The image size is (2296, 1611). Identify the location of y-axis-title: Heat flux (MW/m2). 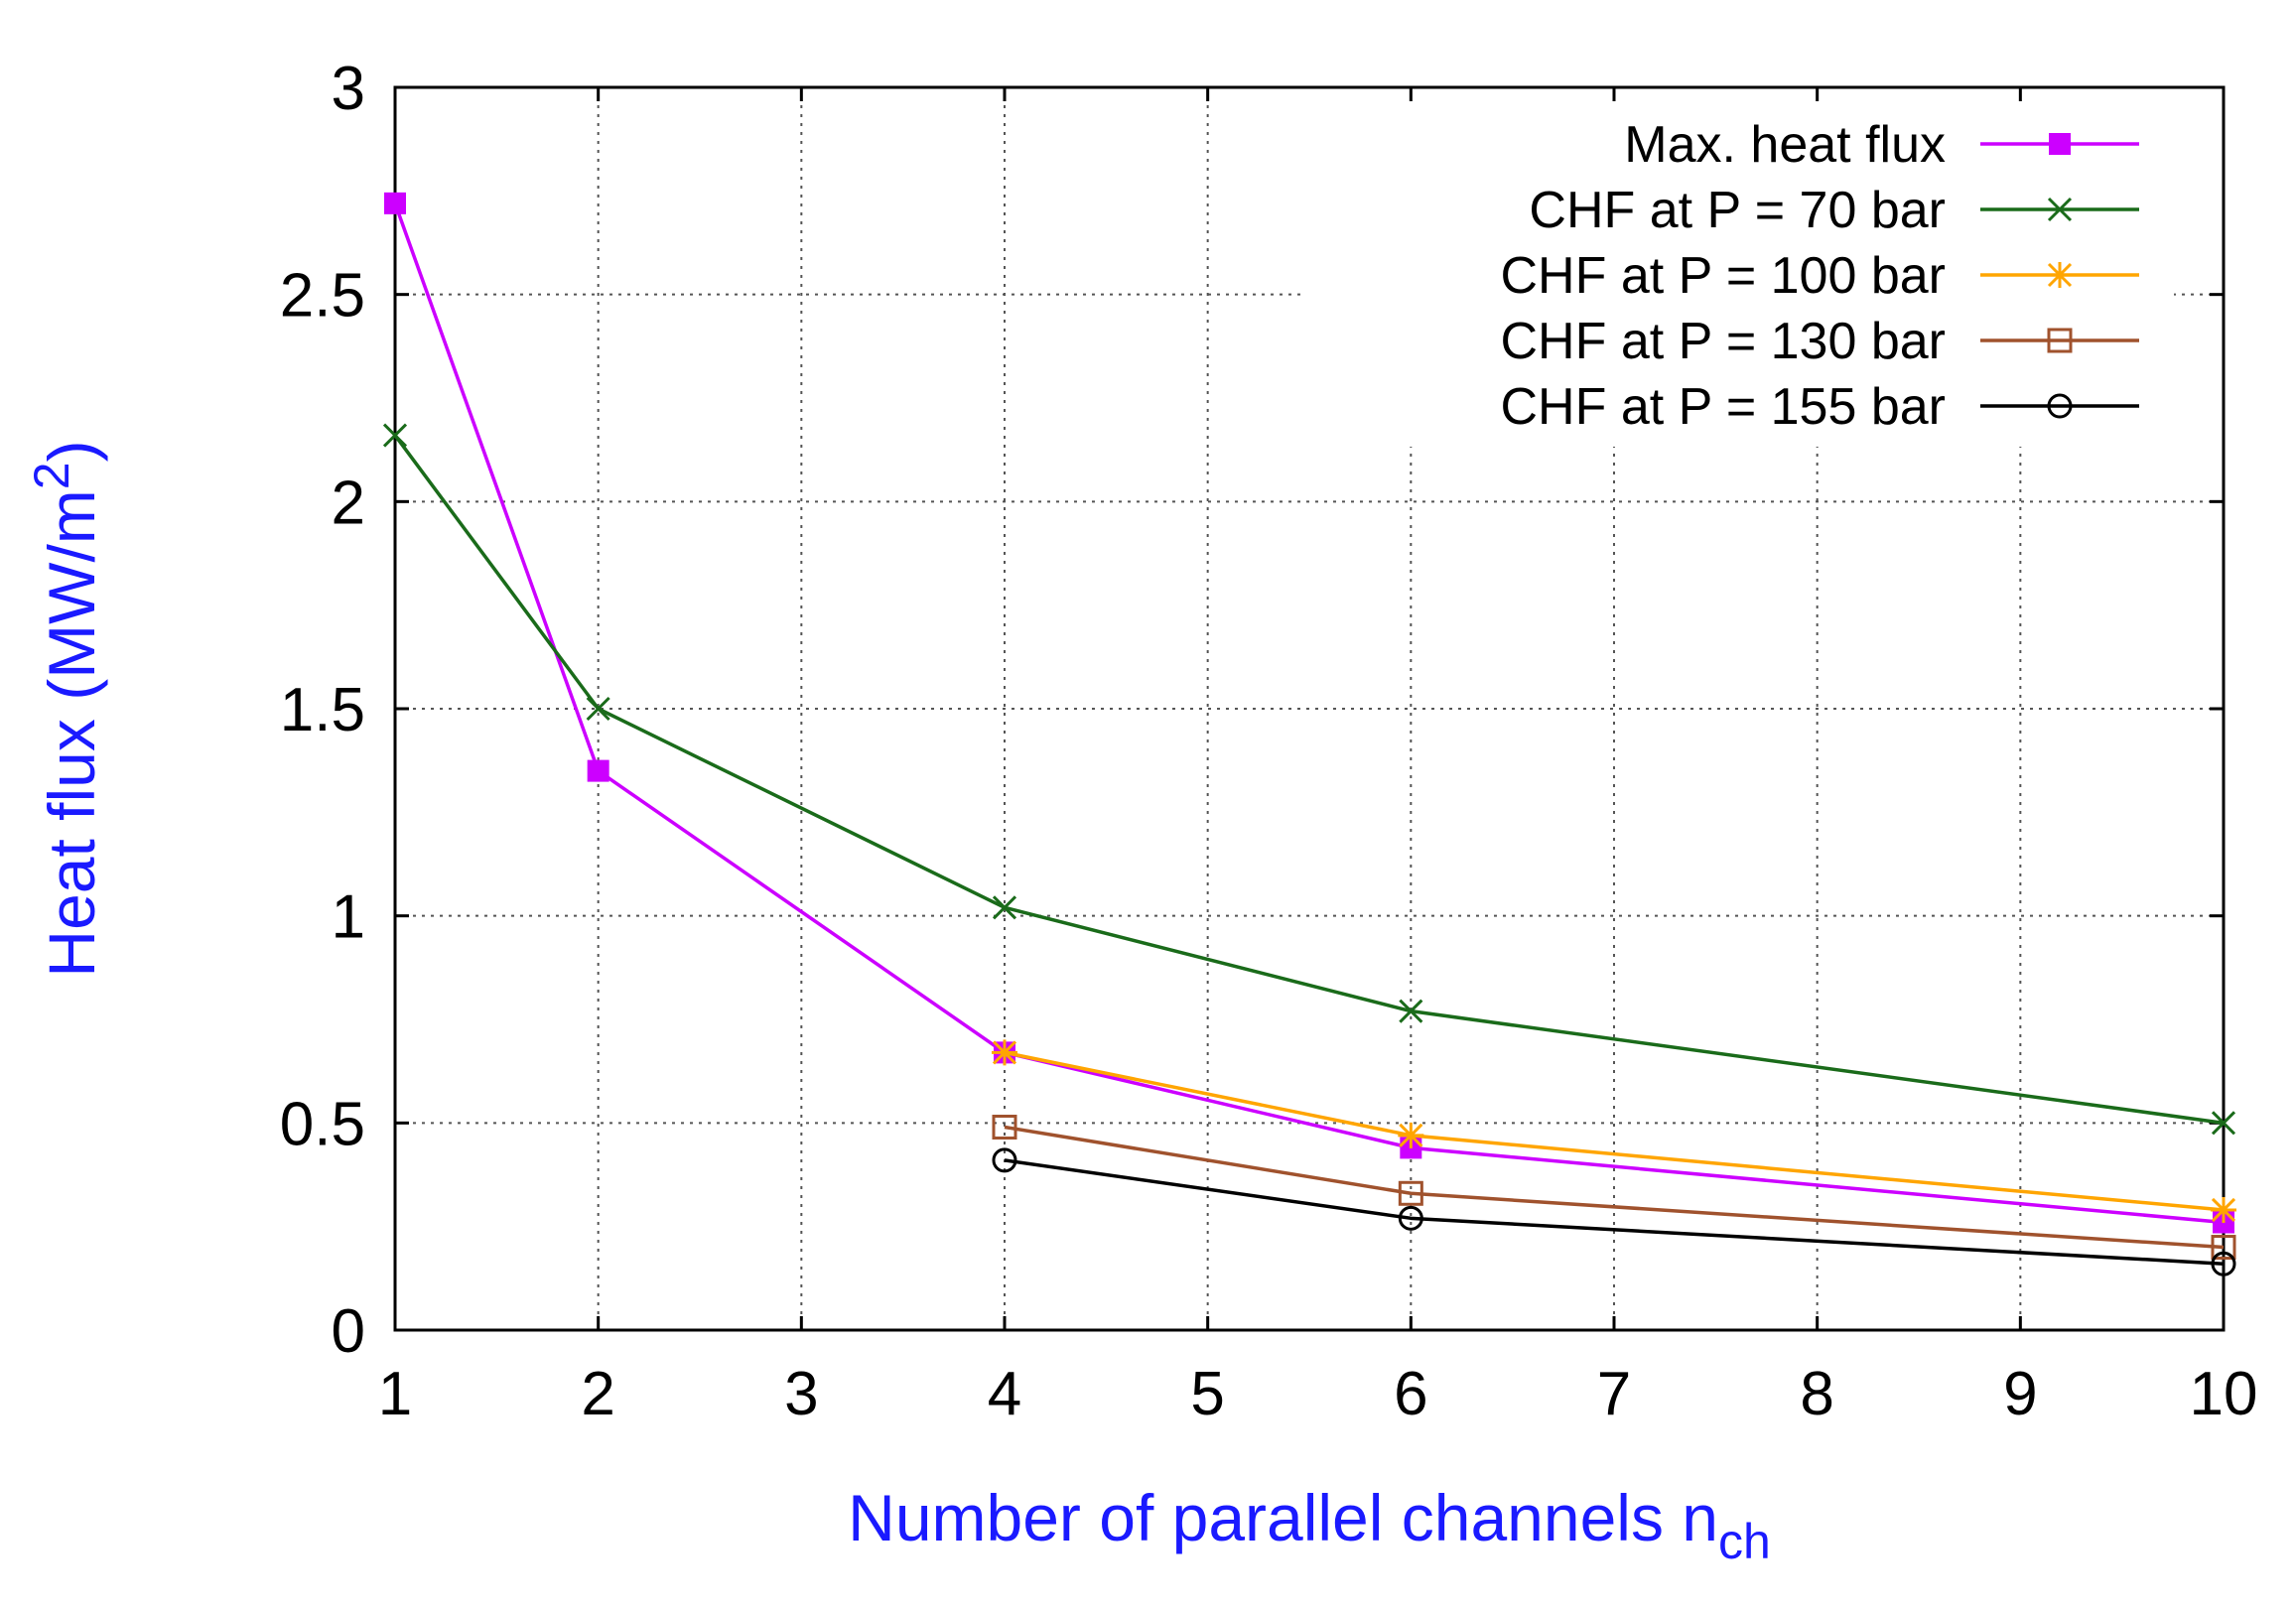
(66, 709).